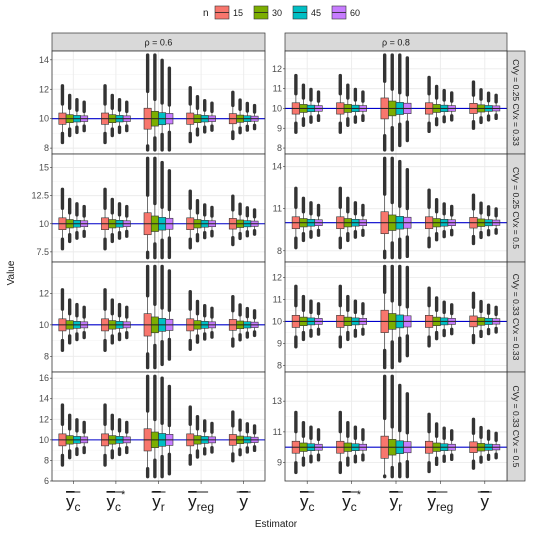  What do you see at coordinates (516, 317) in the screenshot?
I see `facet-strip-row-label: CVy = 0.33 CVx = 0.33` at bounding box center [516, 317].